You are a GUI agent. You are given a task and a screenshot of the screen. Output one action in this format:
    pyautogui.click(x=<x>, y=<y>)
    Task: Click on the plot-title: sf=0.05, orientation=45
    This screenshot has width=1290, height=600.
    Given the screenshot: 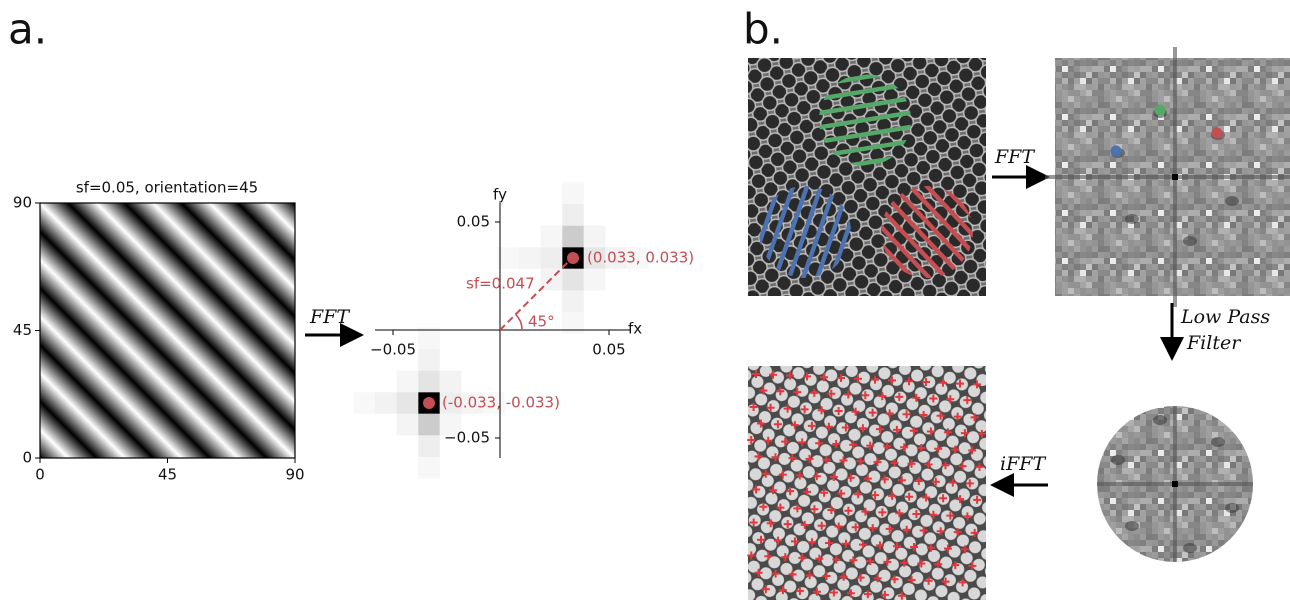 What is the action you would take?
    pyautogui.click(x=167, y=188)
    